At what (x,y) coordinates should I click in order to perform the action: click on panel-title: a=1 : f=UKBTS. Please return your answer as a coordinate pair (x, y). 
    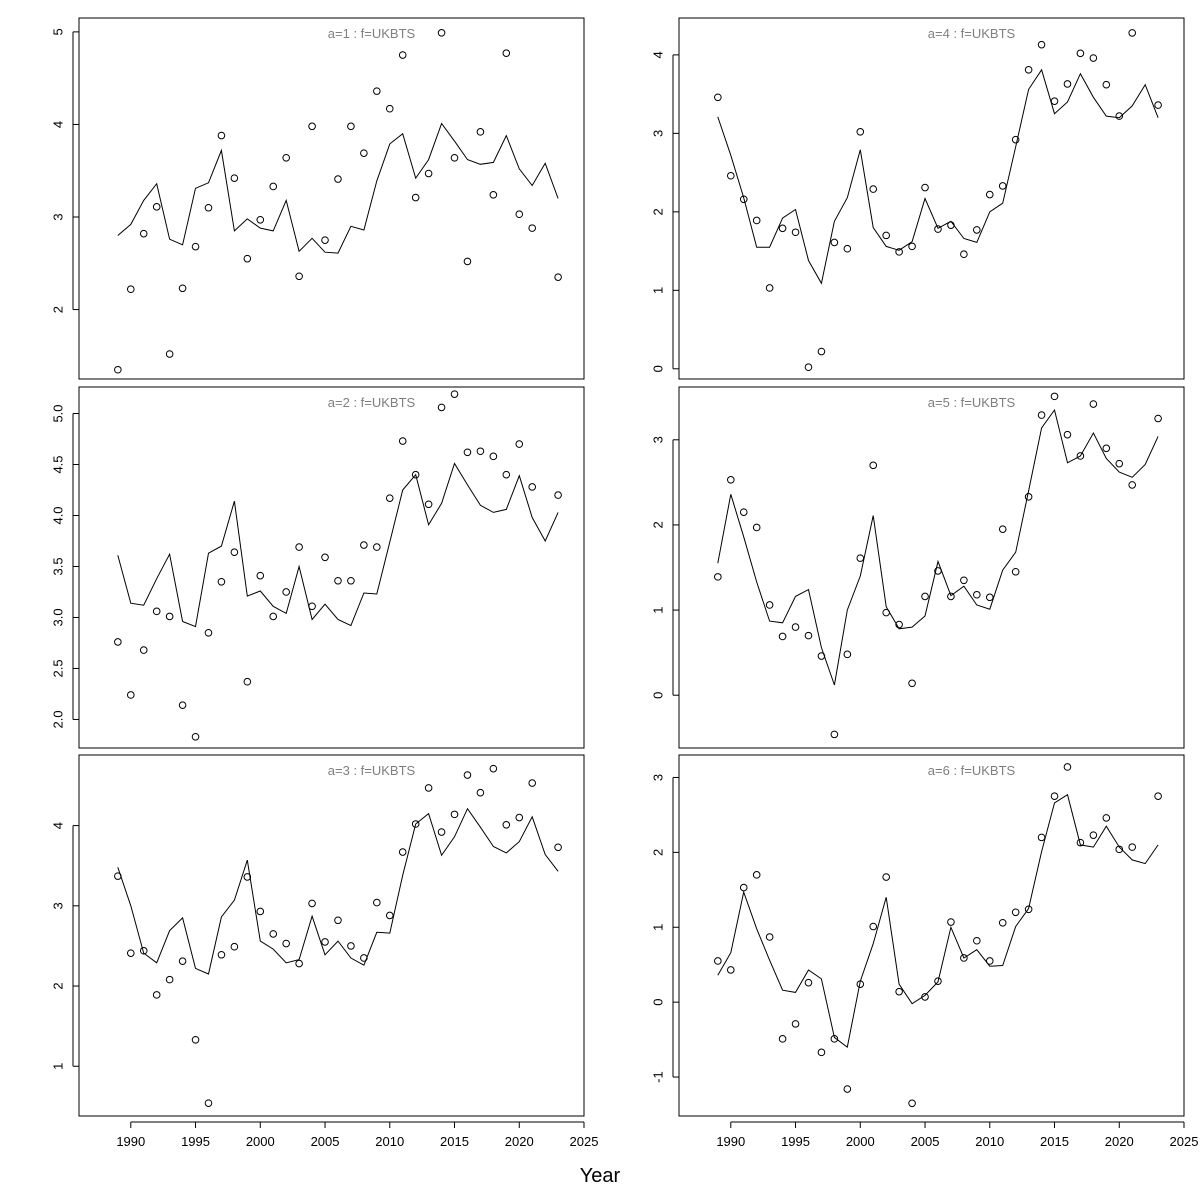
    Looking at the image, I should click on (372, 33).